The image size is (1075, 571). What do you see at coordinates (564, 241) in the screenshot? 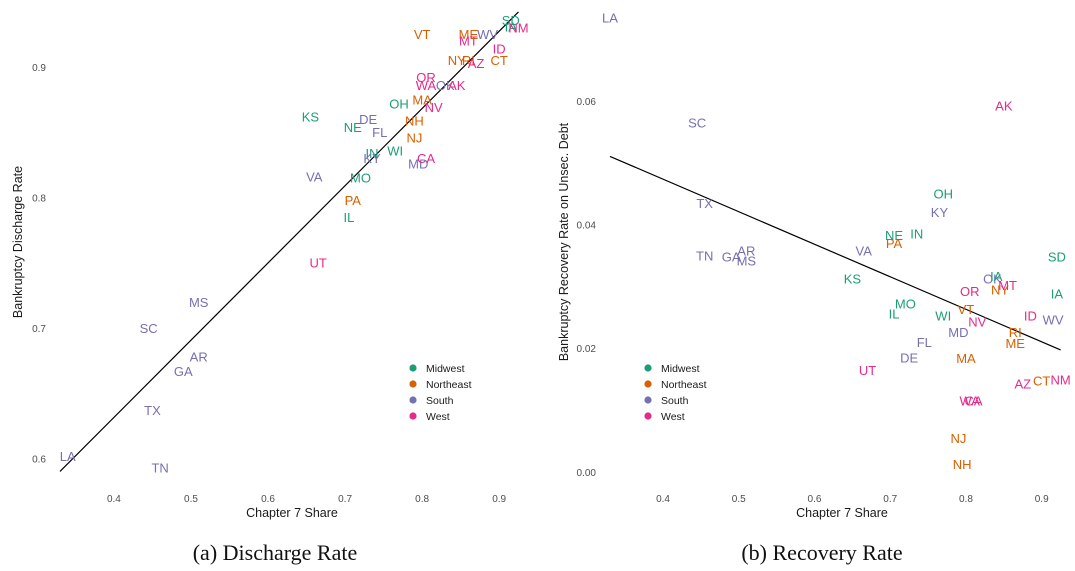
I see `y-axis-label-recovery: Bankruptcy Recovery Rate on Unsec. Debt` at bounding box center [564, 241].